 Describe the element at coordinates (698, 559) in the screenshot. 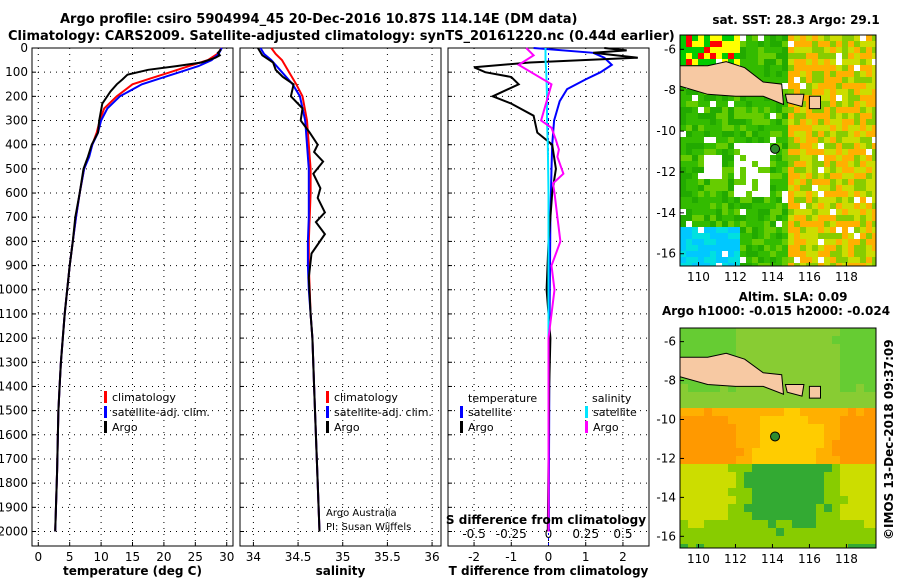

I see `lon-tick-label: 110` at that location.